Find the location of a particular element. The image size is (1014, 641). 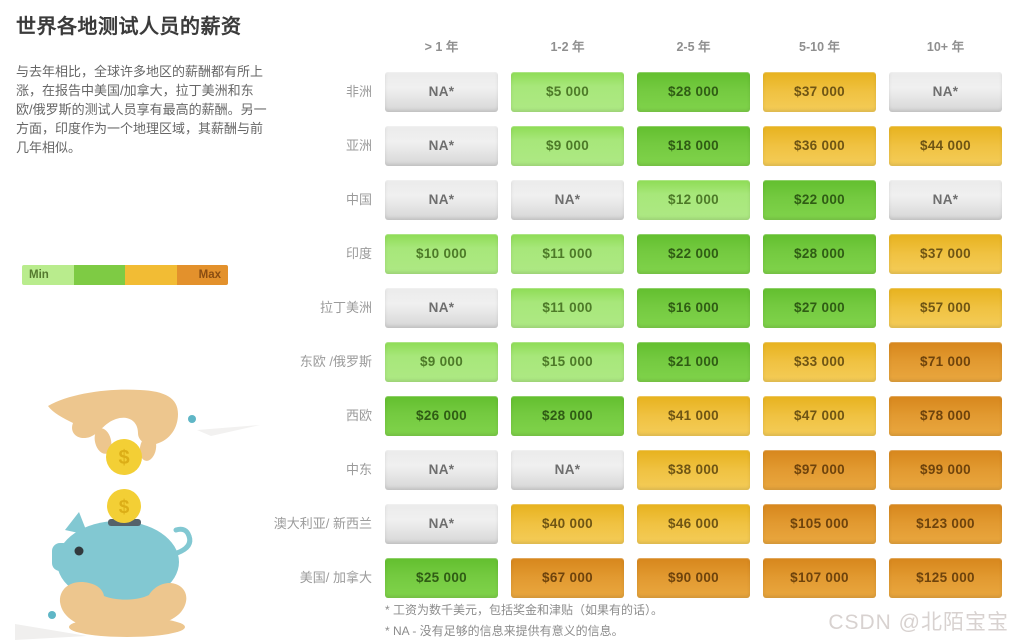

salary-cell-australia-new-zealand-col1: NA* is located at coordinates (441, 524).